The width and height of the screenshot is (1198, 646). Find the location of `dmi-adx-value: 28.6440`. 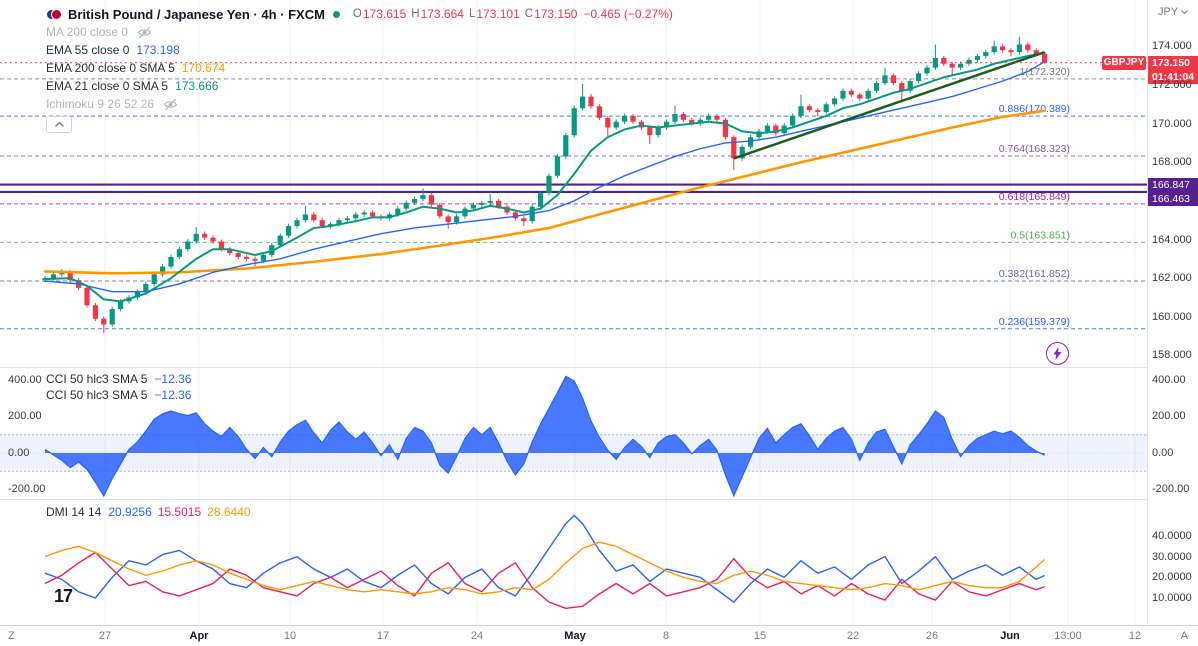

dmi-adx-value: 28.6440 is located at coordinates (229, 512).